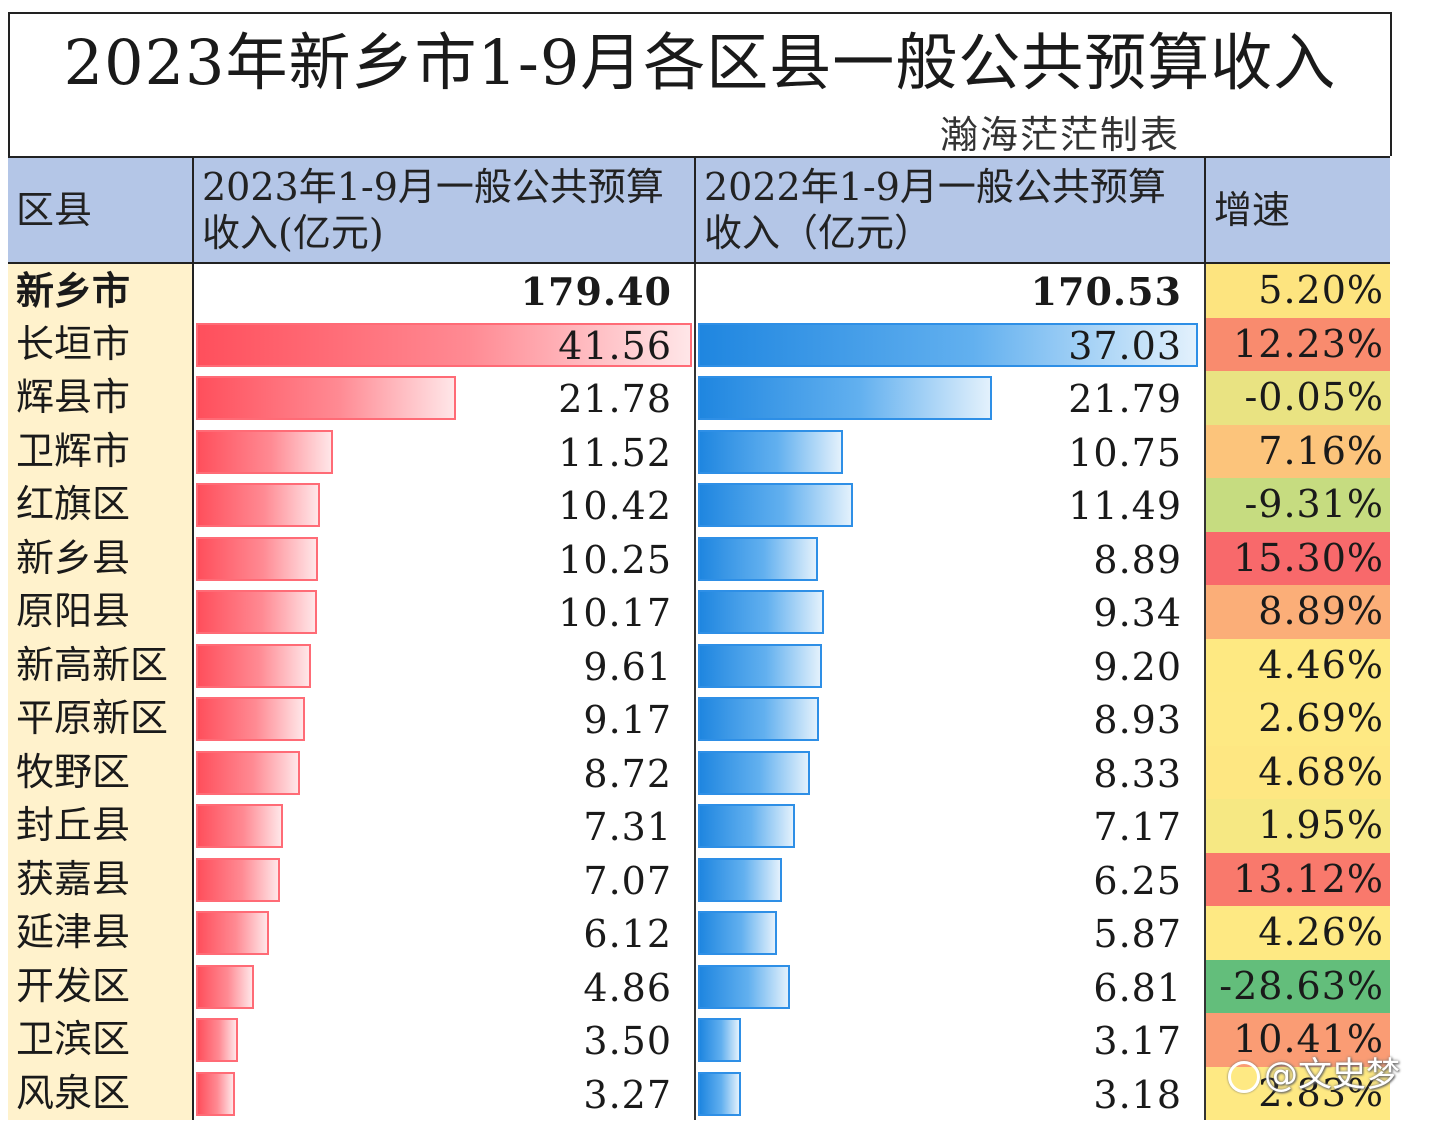  I want to click on value-cell-2022: 10.75, so click(950, 452).